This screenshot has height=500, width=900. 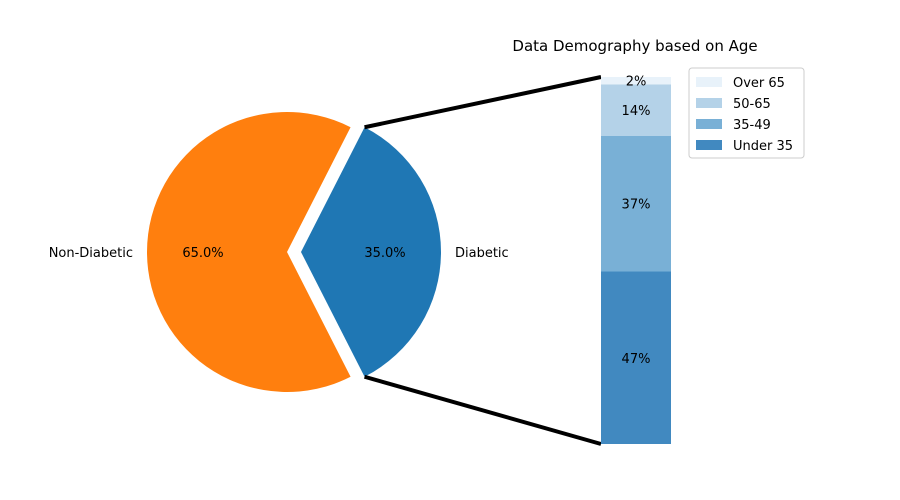 What do you see at coordinates (483, 410) in the screenshot?
I see `connector-line-bottom` at bounding box center [483, 410].